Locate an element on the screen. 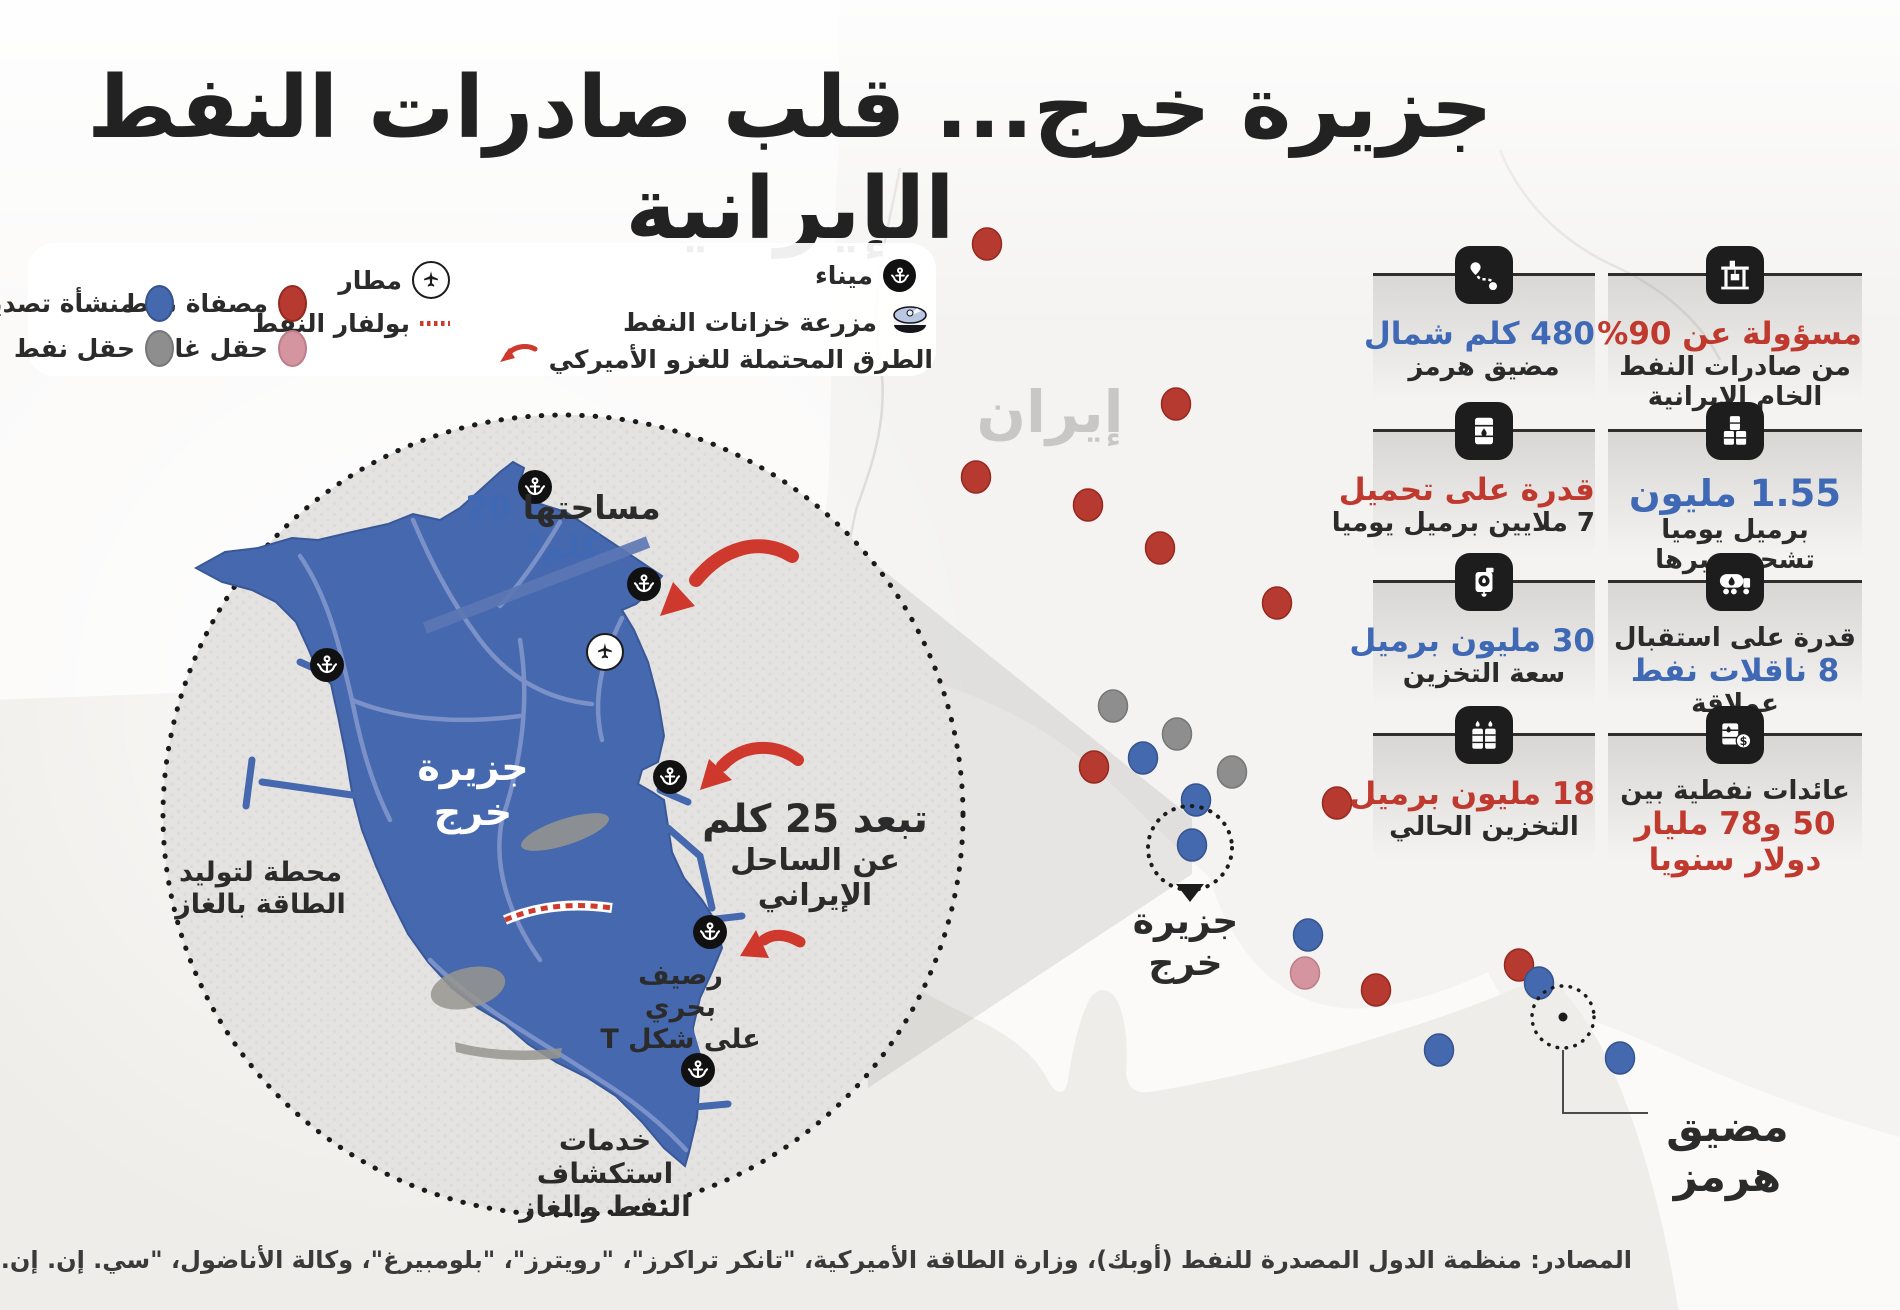  port-crane-icon is located at coordinates (1735, 275).